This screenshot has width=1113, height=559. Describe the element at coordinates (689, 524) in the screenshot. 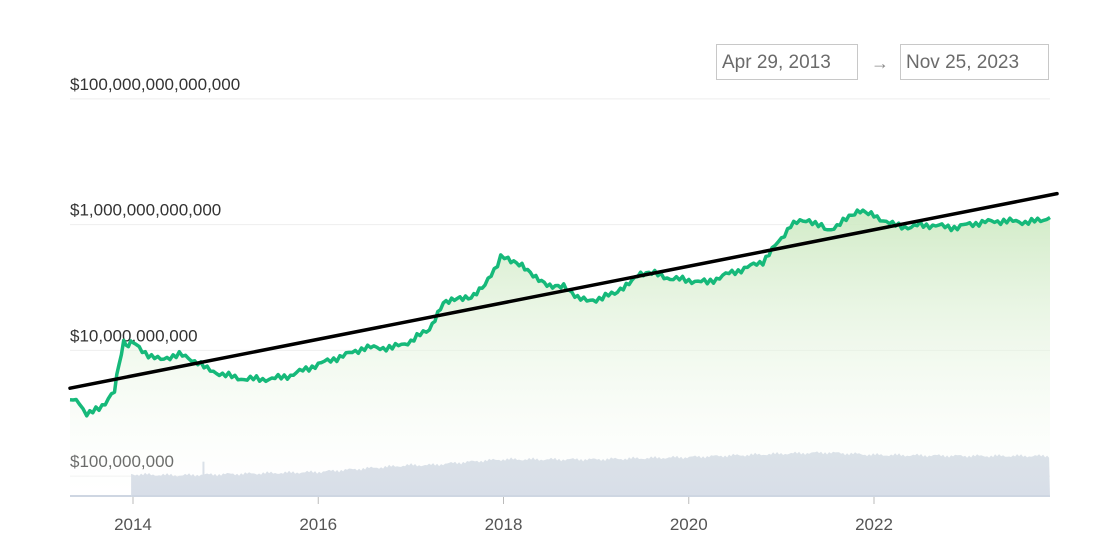

I see `x-tick-label: 2020` at that location.